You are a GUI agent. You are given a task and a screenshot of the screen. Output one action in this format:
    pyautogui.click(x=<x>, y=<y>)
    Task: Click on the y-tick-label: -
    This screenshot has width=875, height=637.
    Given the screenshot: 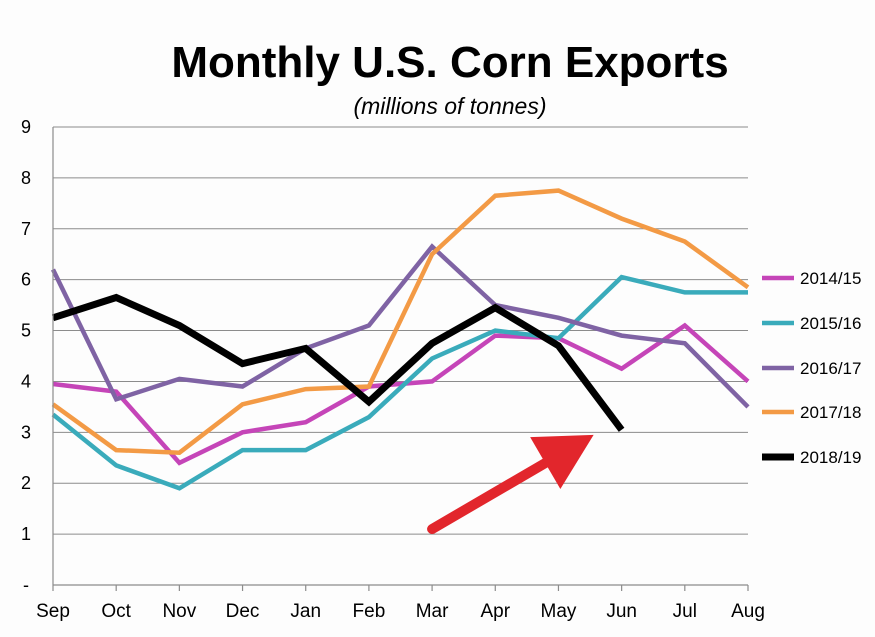 What is the action you would take?
    pyautogui.click(x=26, y=585)
    